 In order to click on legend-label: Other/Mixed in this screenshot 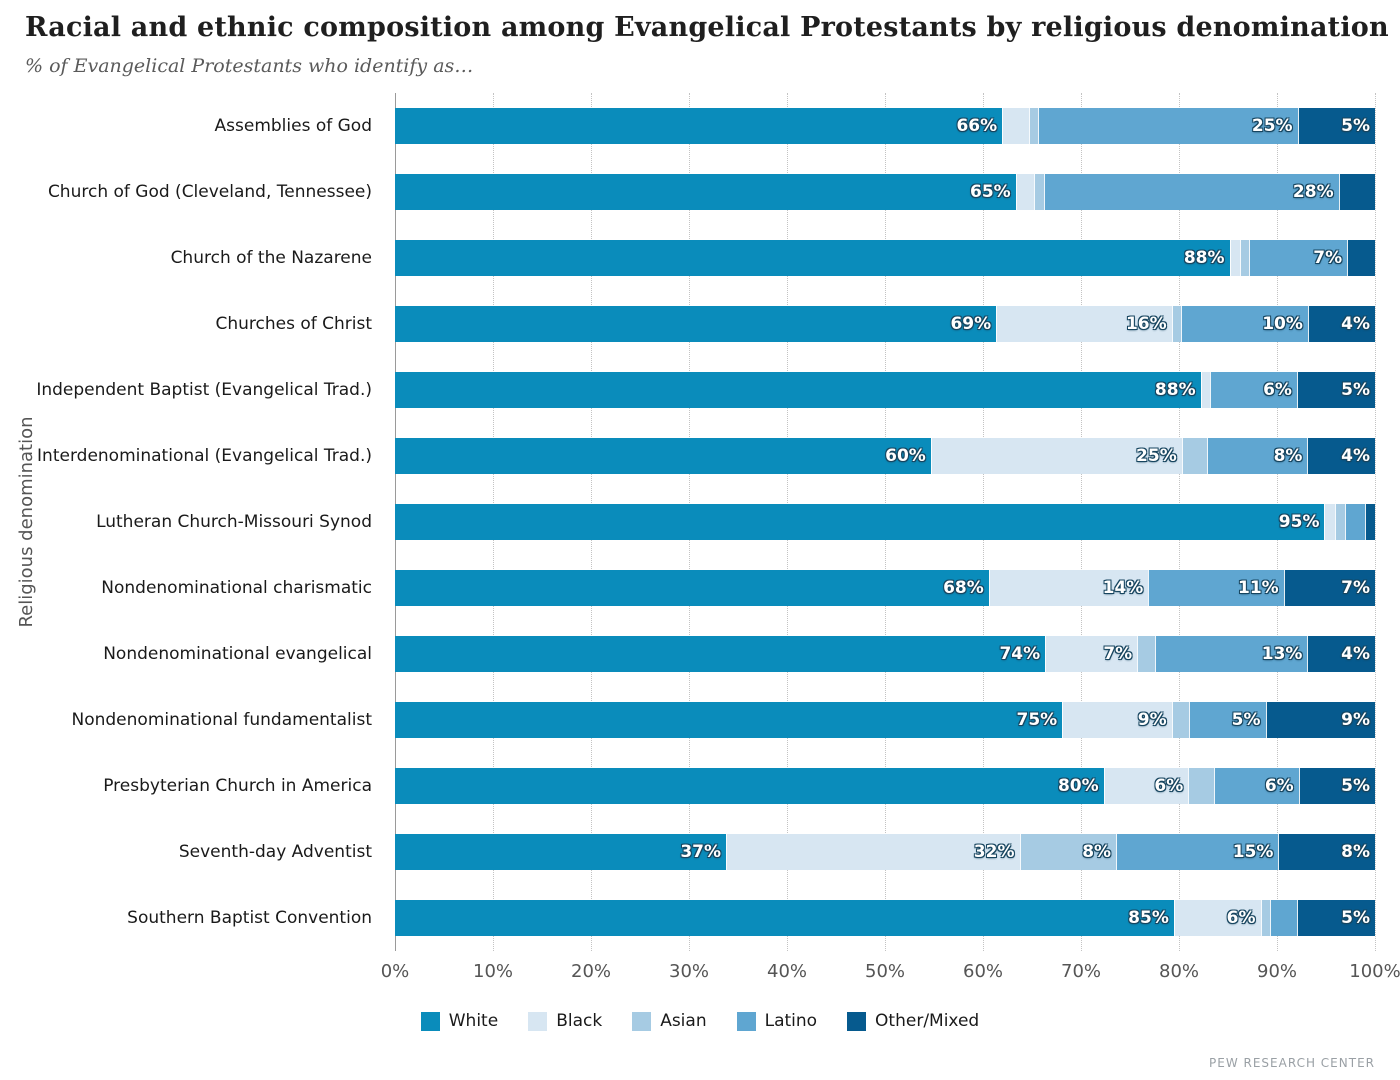, I will do `click(927, 1021)`.